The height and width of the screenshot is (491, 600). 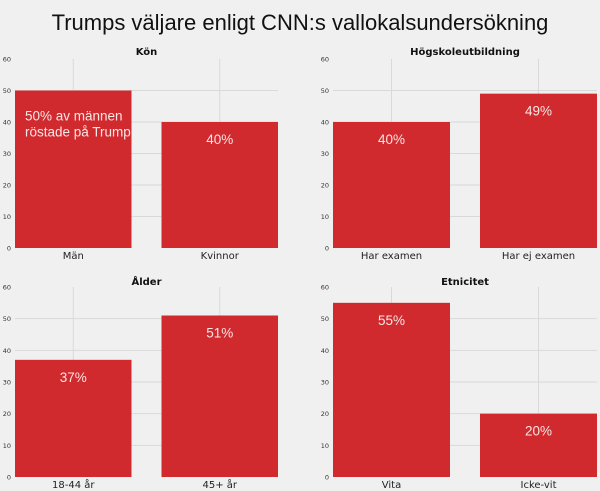 What do you see at coordinates (391, 389) in the screenshot?
I see `bar-vita` at bounding box center [391, 389].